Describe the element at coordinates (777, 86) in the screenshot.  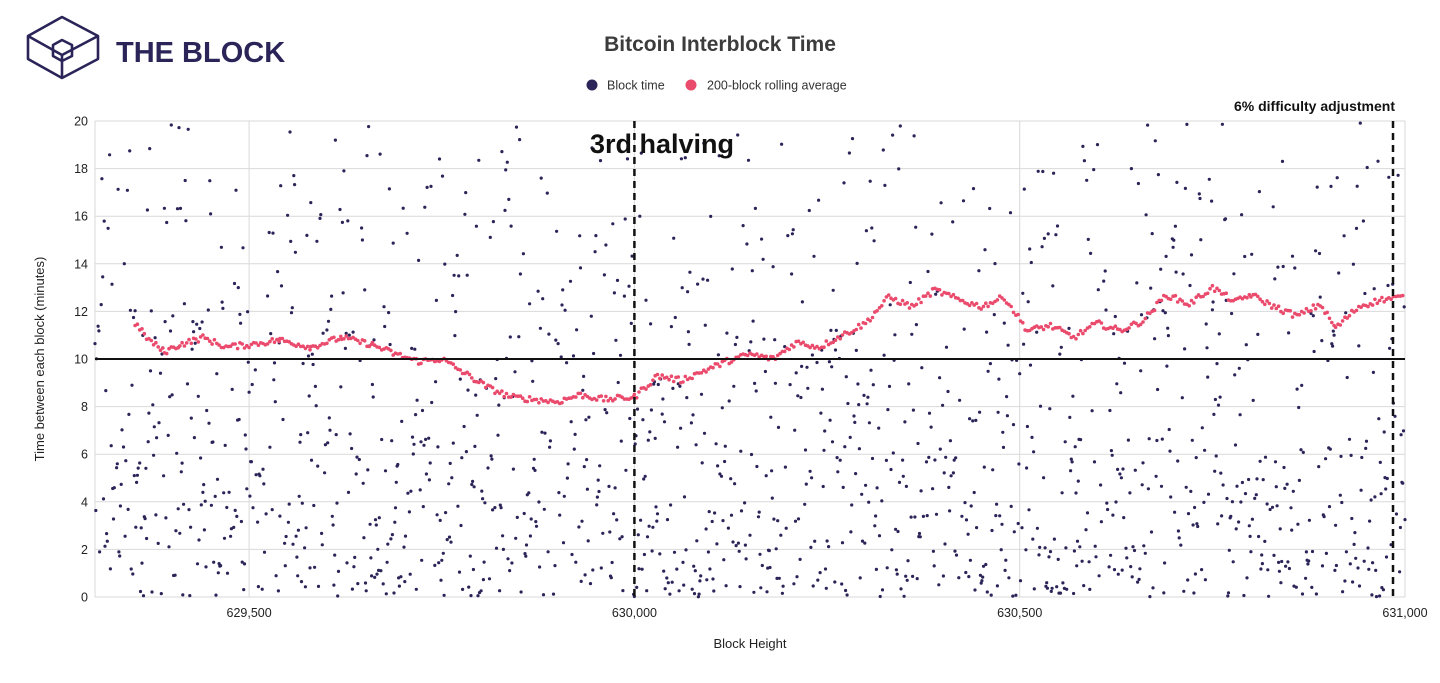
I see `legend-label-rolling-average: 200-block rolling average` at that location.